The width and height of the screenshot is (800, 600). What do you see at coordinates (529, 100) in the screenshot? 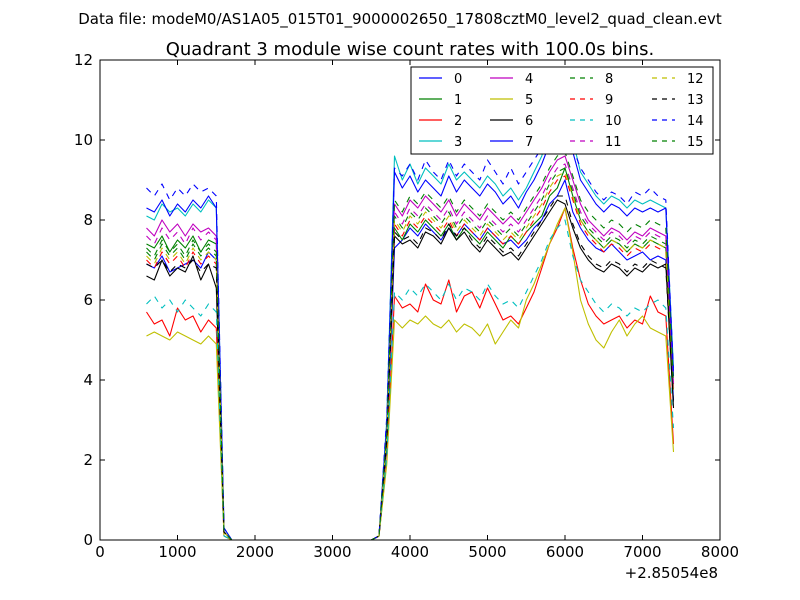
I see `legend-label-5: 5` at bounding box center [529, 100].